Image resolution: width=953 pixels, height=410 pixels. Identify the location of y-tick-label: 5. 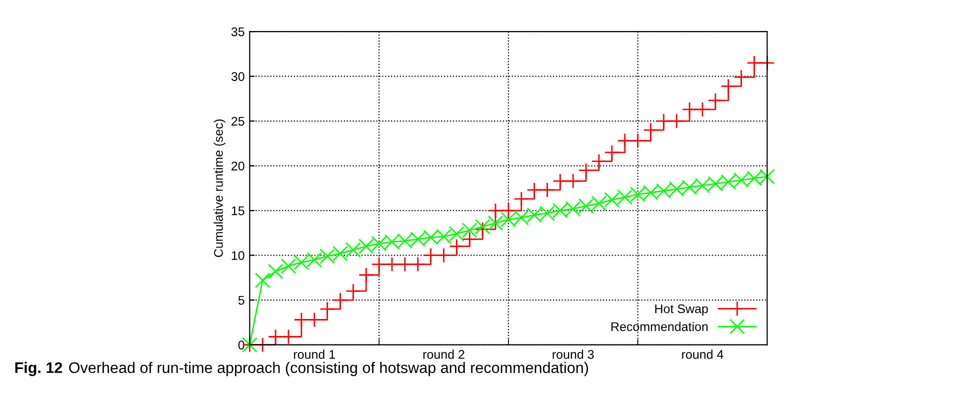
(241, 300).